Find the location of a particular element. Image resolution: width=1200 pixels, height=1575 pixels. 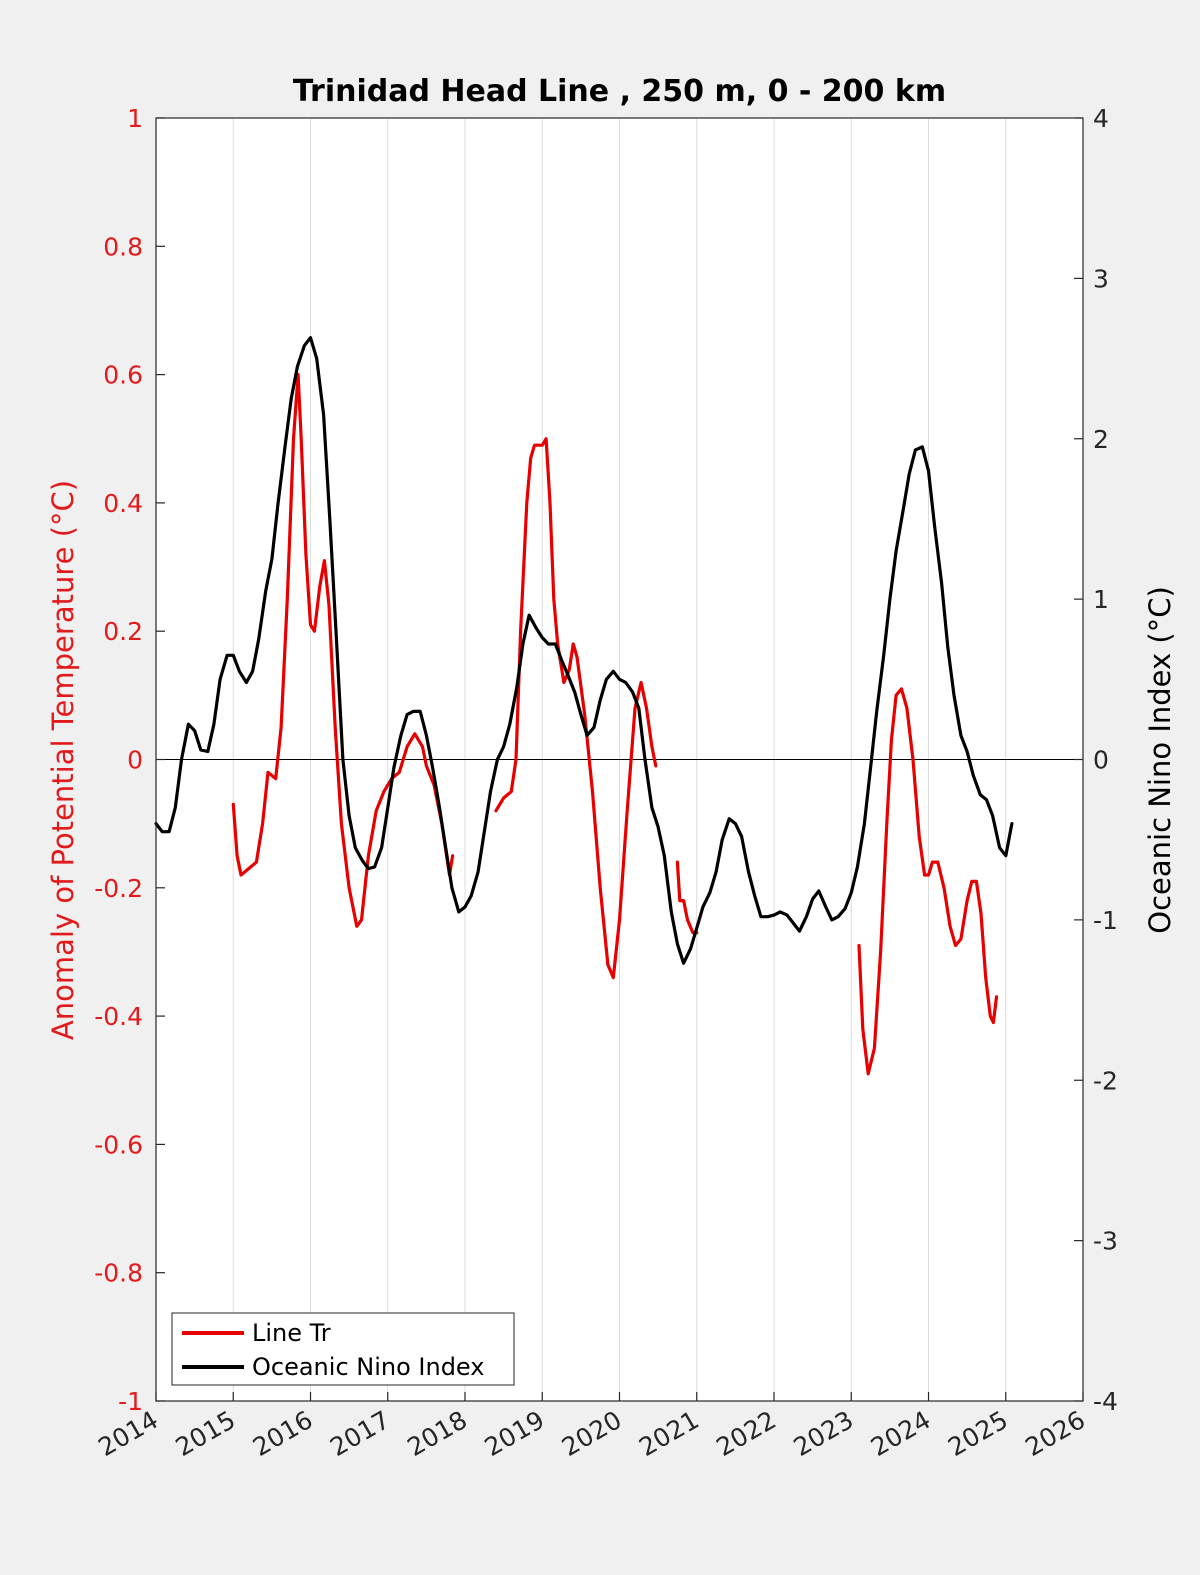

chart-title: Trinidad Head Line , 250 m, 0 - 200 km is located at coordinates (619, 91).